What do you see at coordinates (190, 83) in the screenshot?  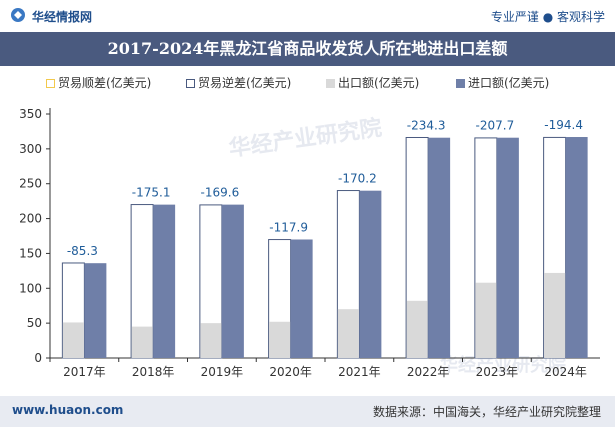 I see `legend-swatch-deficit` at bounding box center [190, 83].